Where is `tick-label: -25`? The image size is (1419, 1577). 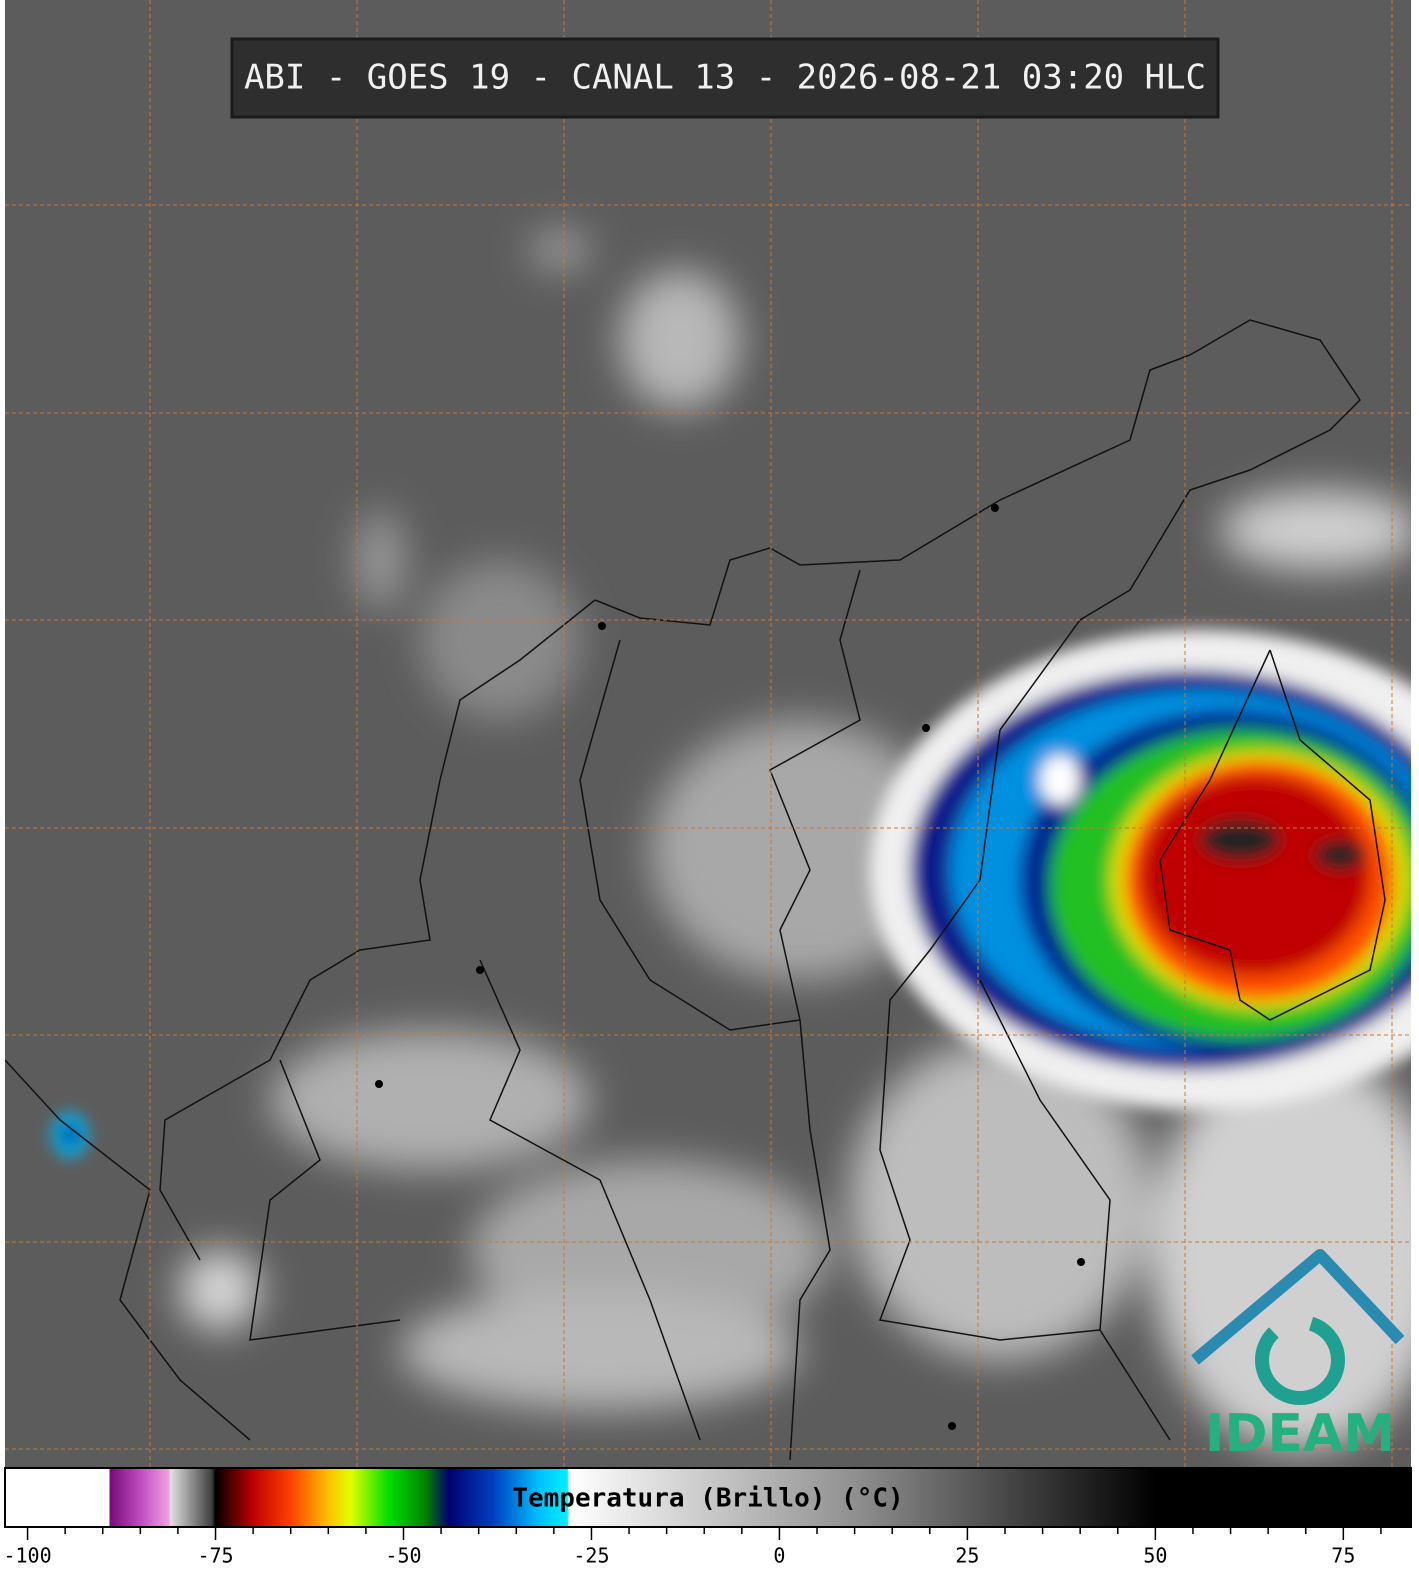 tick-label: -25 is located at coordinates (591, 1556).